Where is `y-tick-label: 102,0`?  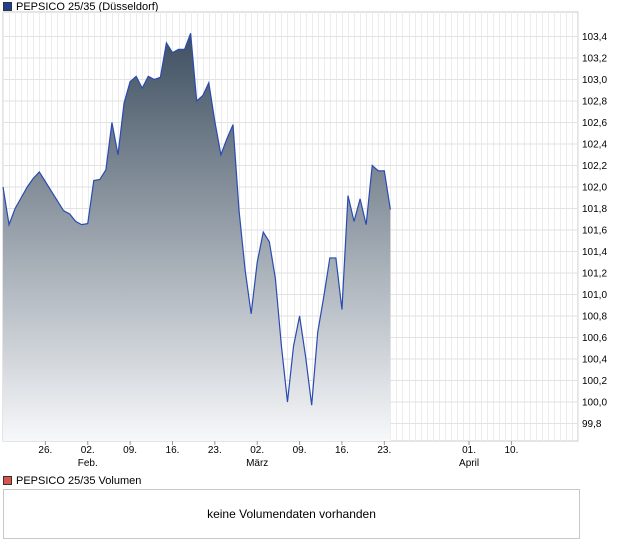 y-tick-label: 102,0 is located at coordinates (594, 188).